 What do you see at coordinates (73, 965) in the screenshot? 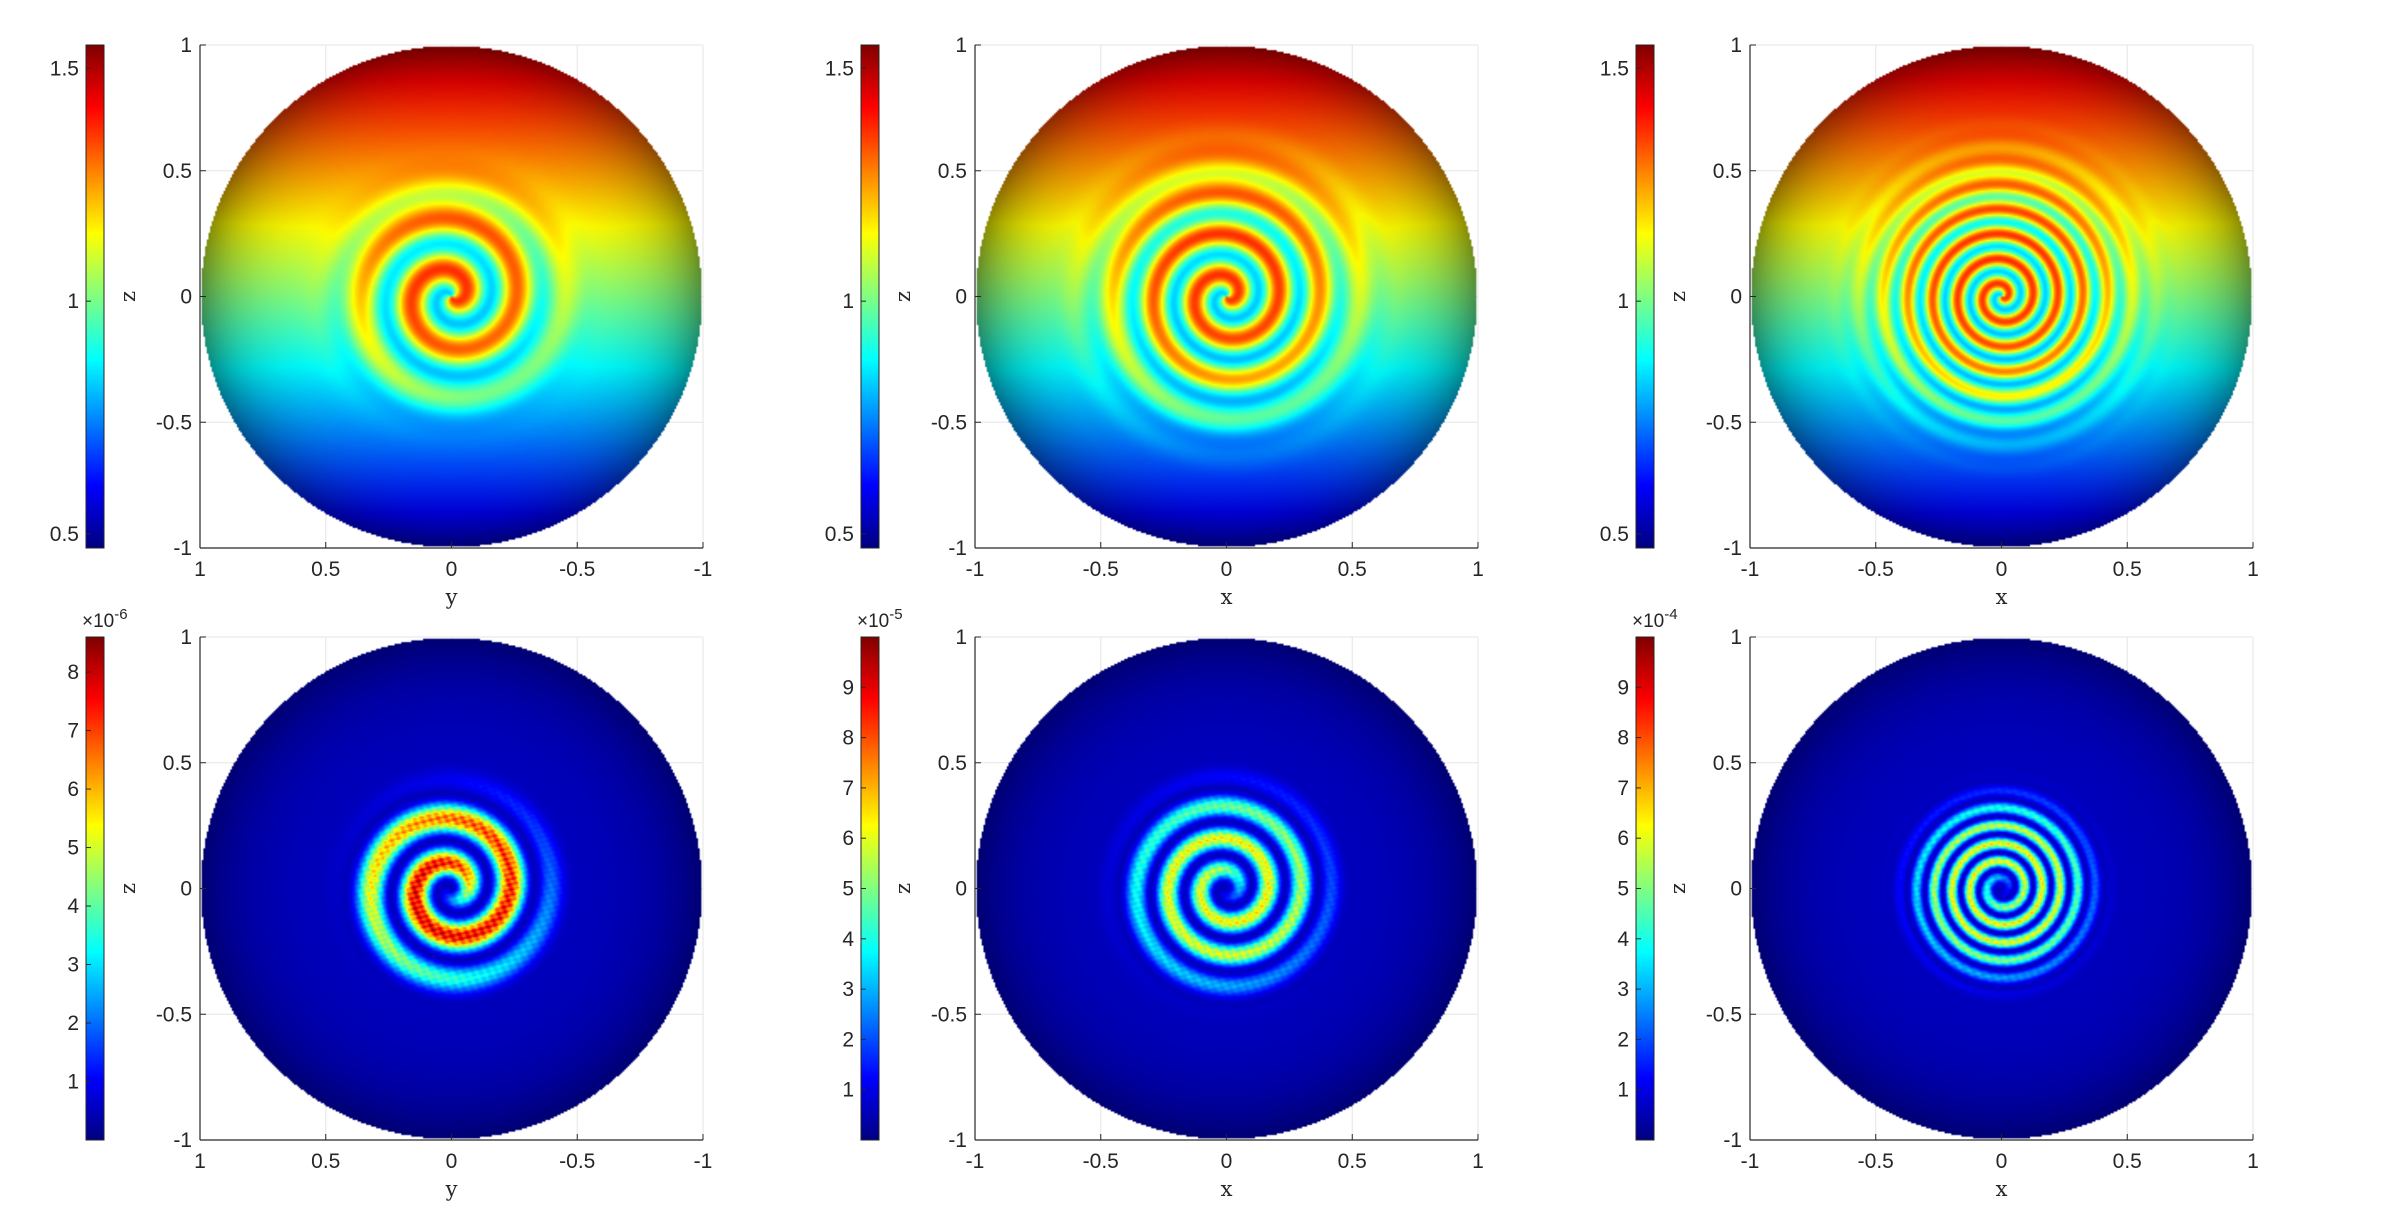
I see `colorbar-tick-label: 3` at bounding box center [73, 965].